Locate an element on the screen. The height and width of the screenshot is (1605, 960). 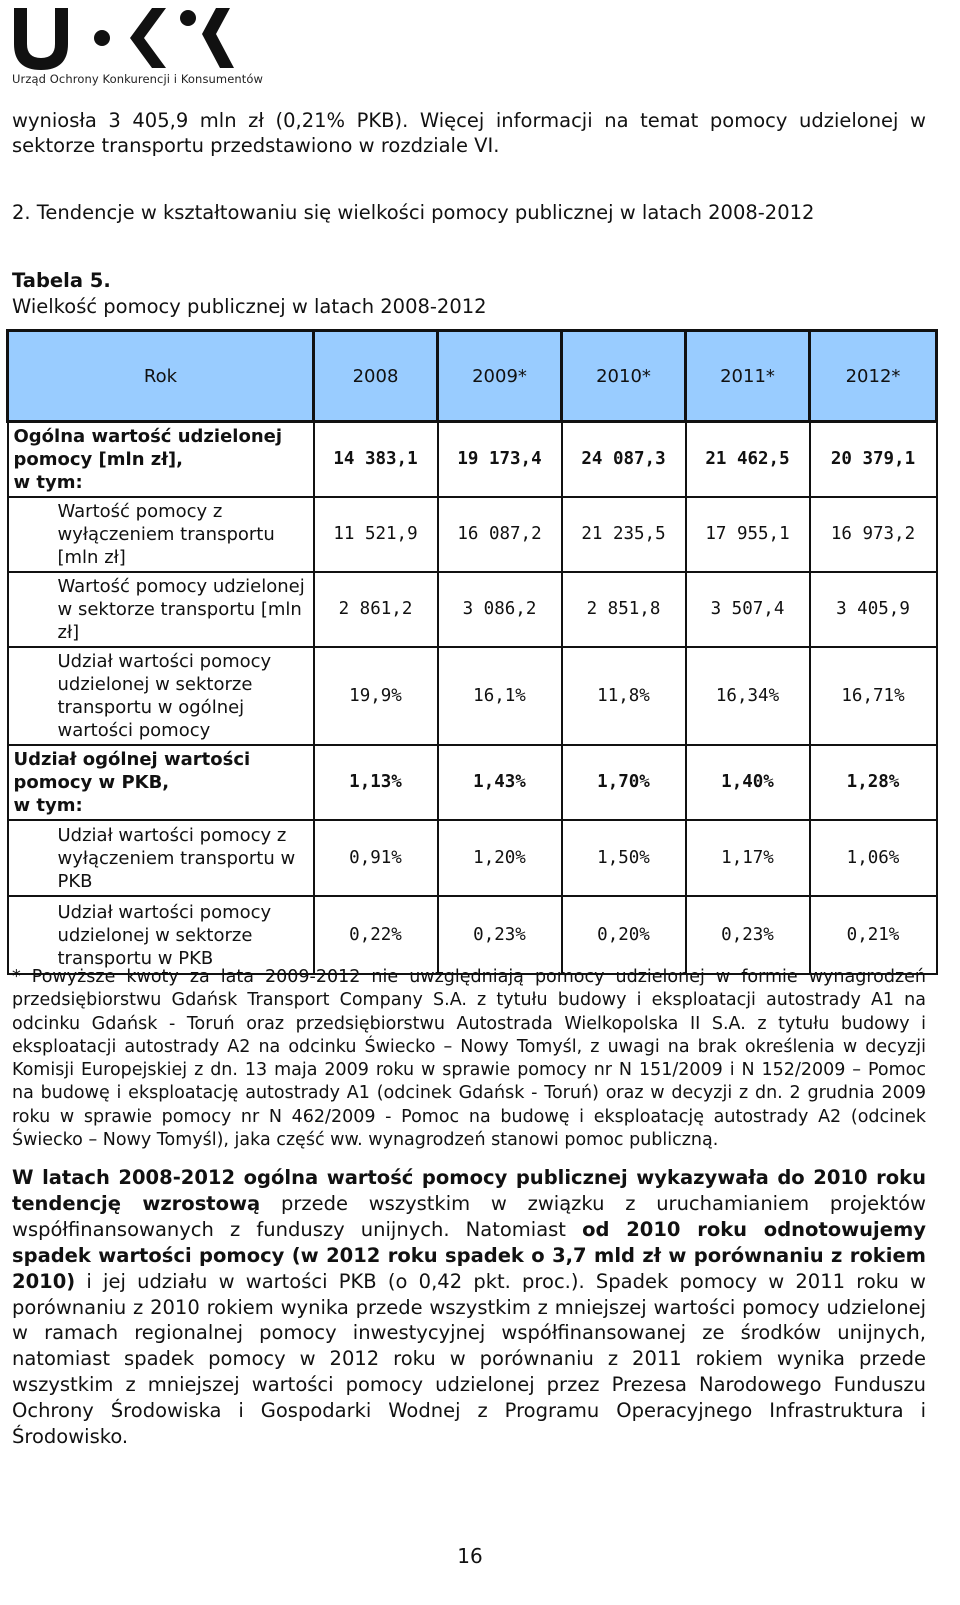
cell-value: 1,50% is located at coordinates (623, 858).